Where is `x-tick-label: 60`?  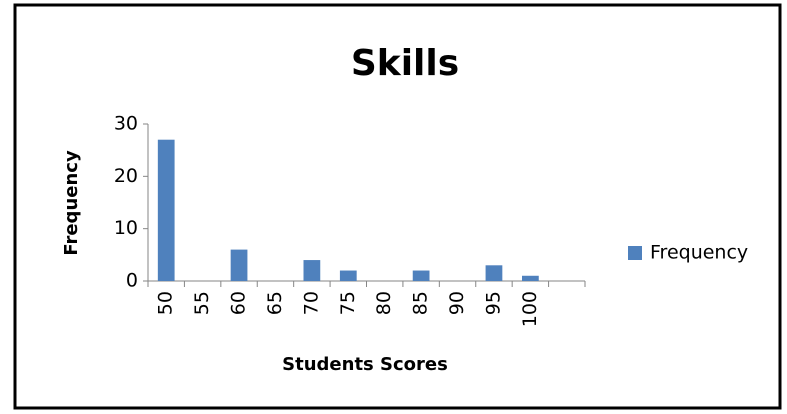
x-tick-label: 60 is located at coordinates (239, 303).